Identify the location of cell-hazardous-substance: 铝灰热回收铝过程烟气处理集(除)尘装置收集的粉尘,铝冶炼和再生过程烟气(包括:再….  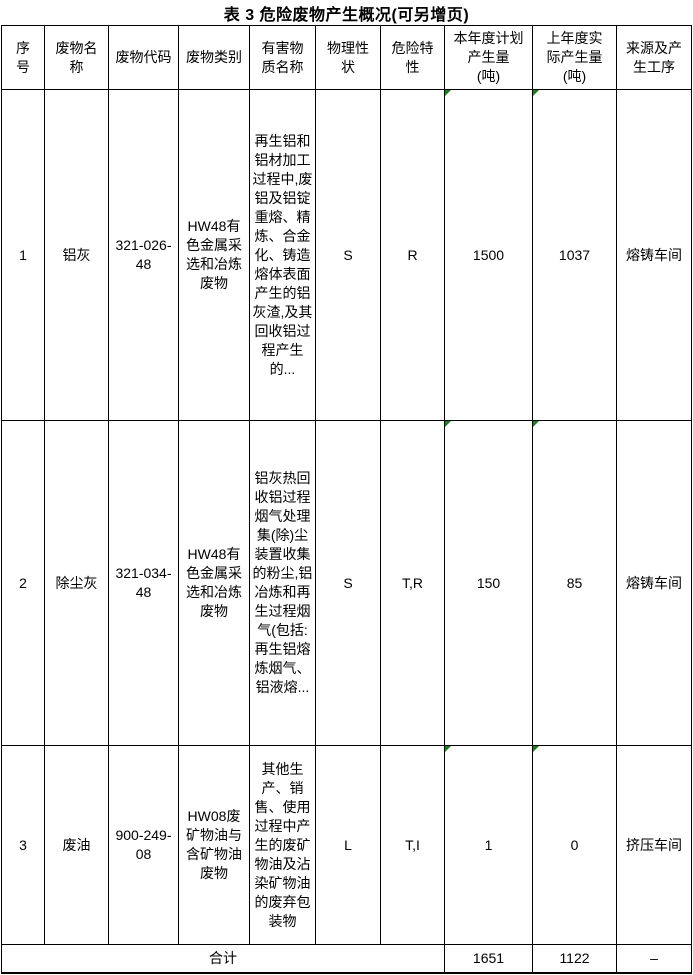
(282, 583).